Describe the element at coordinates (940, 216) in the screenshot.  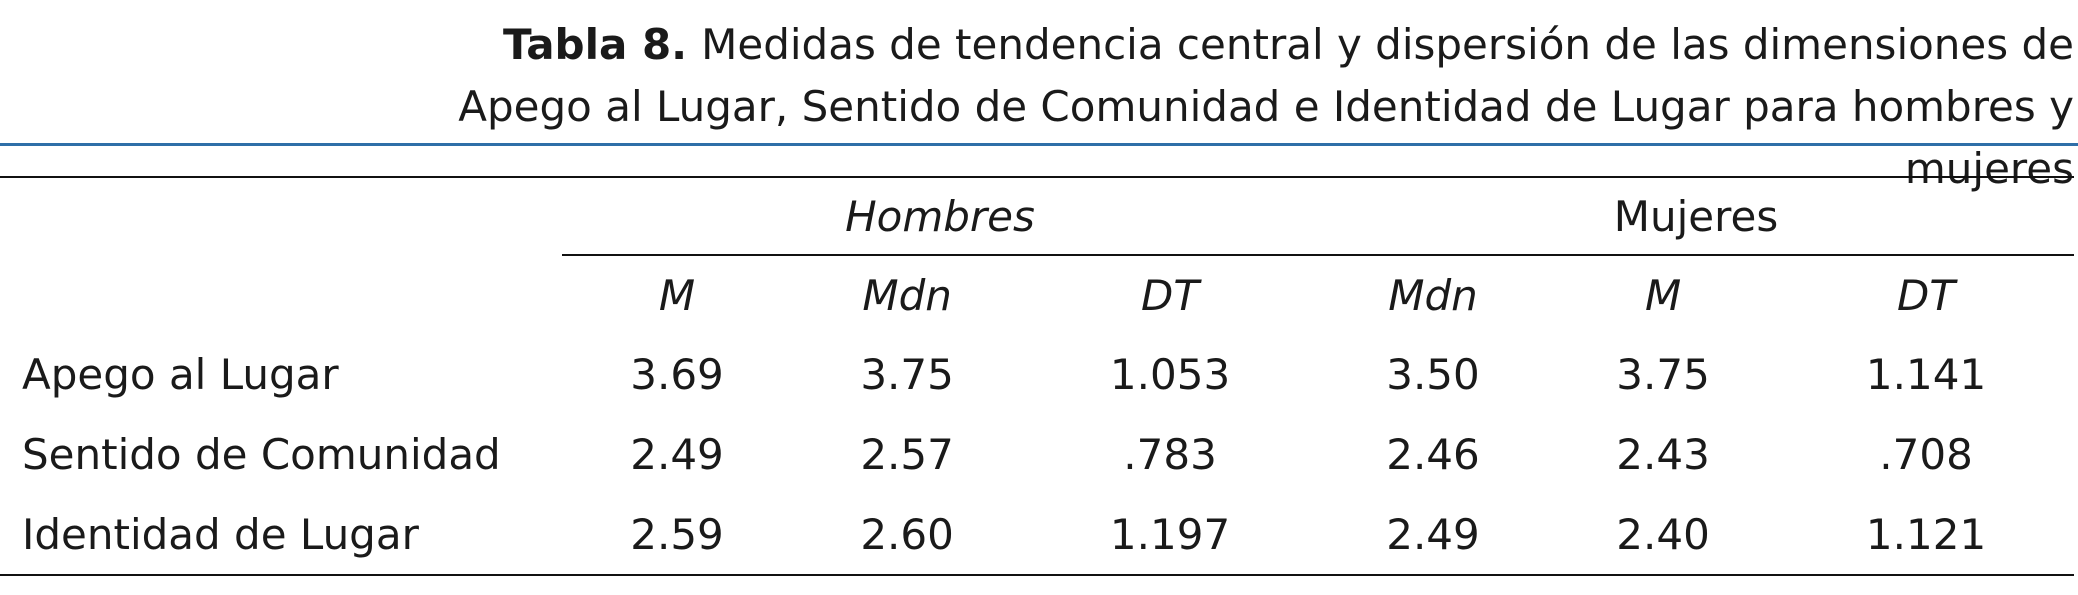
I see `group-header-hombres: Hombres` at that location.